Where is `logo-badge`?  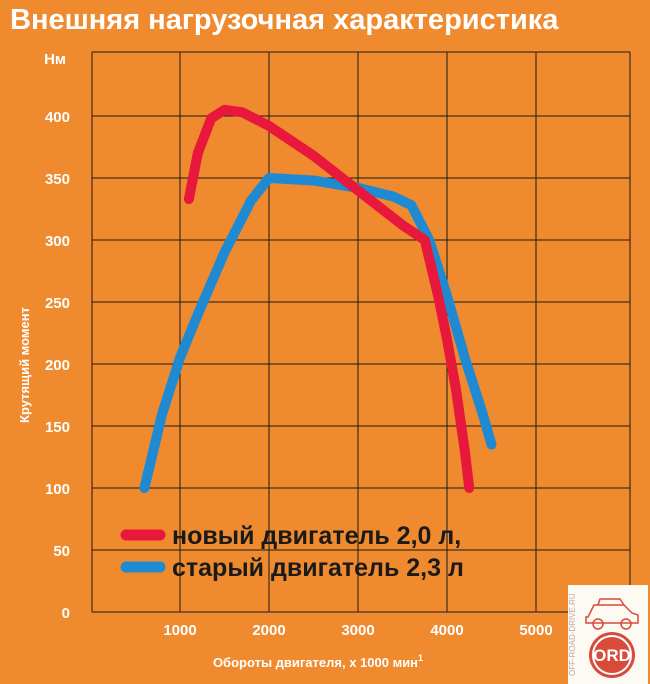 logo-badge is located at coordinates (612, 655).